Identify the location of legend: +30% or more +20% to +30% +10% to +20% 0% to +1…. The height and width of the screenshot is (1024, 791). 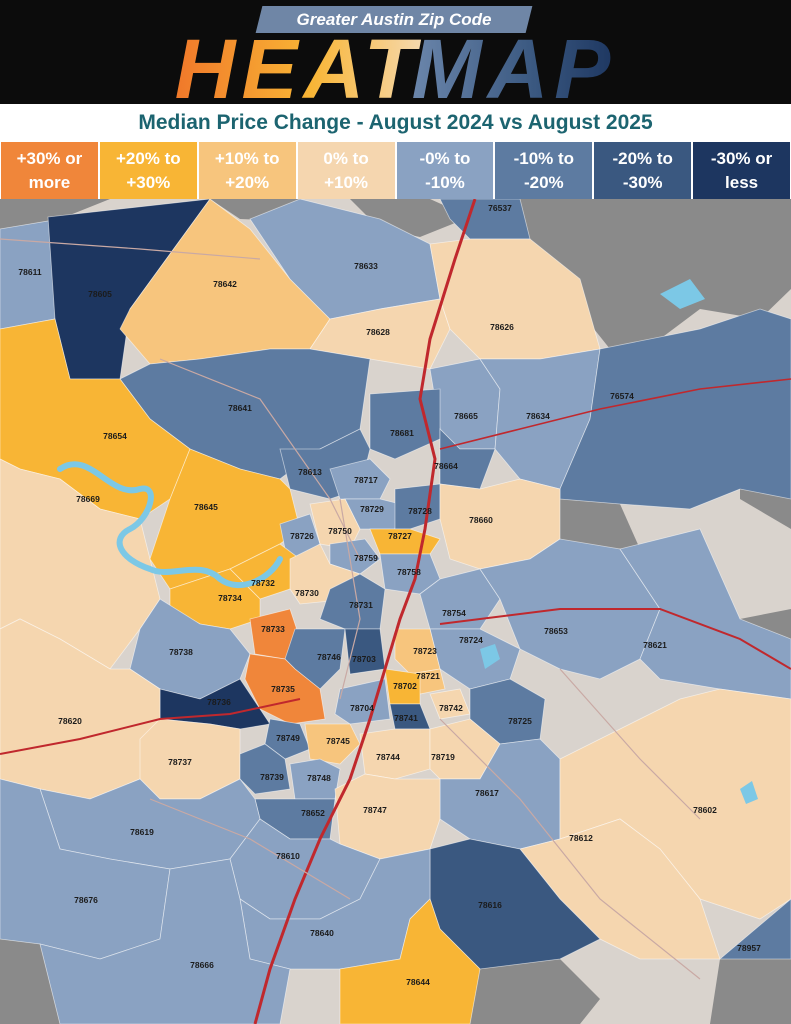
(395, 170).